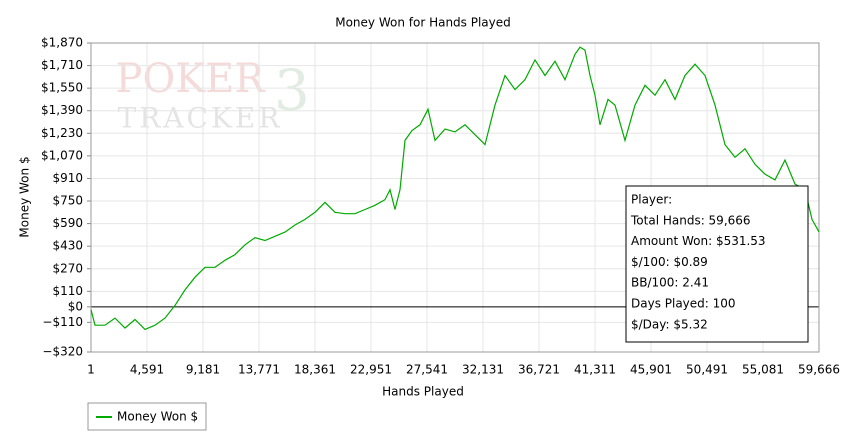 The height and width of the screenshot is (444, 846). What do you see at coordinates (763, 370) in the screenshot?
I see `x-tick-label: 55,081` at bounding box center [763, 370].